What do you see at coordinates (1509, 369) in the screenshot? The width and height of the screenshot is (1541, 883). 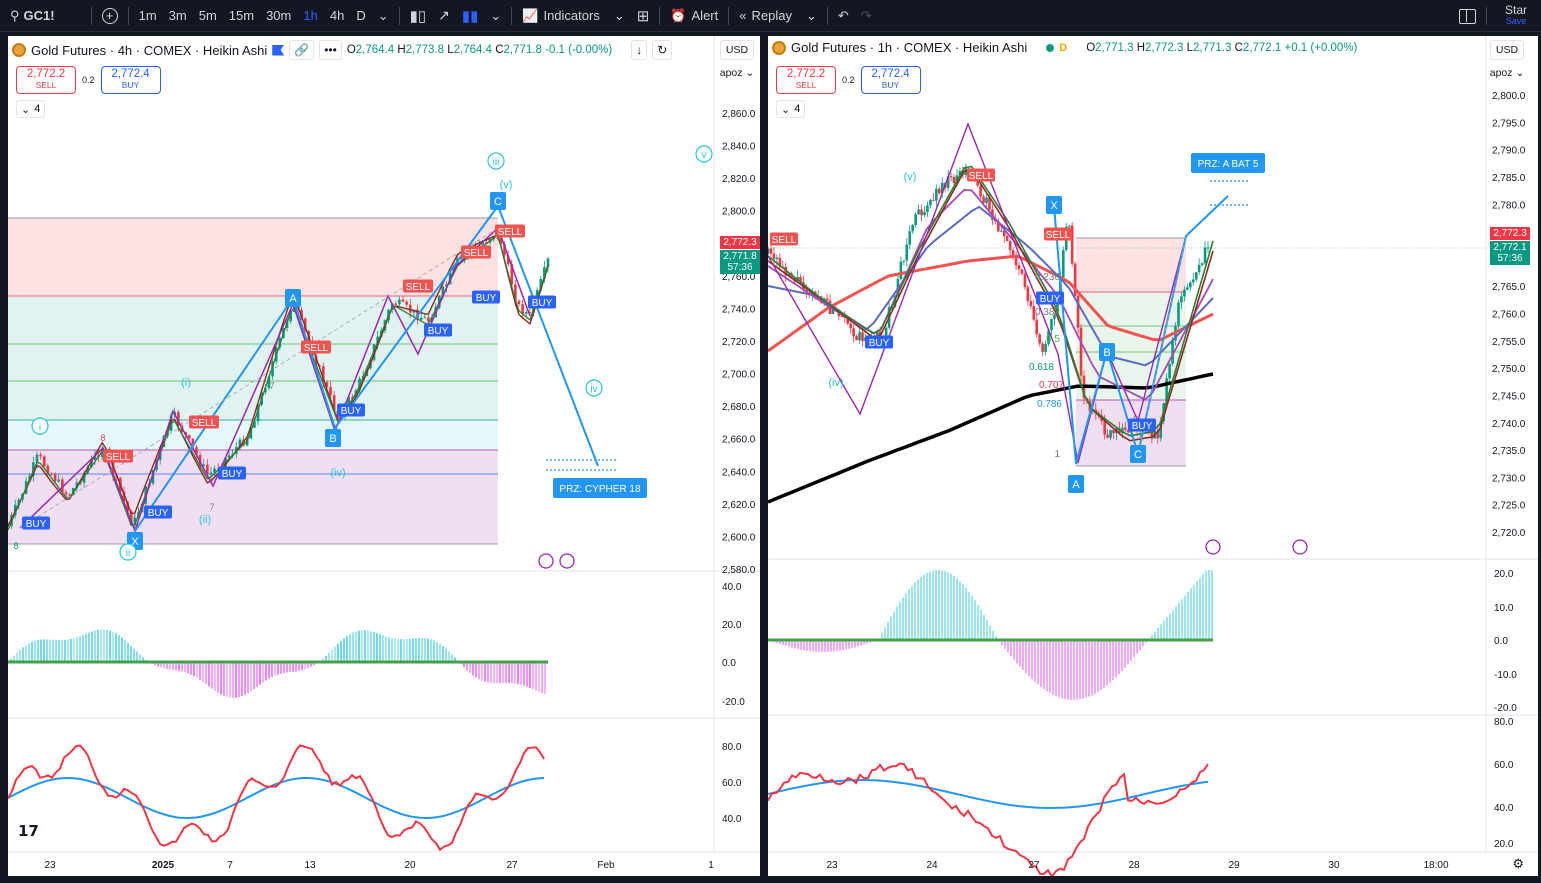 I see `price-tick: 2,750.0` at bounding box center [1509, 369].